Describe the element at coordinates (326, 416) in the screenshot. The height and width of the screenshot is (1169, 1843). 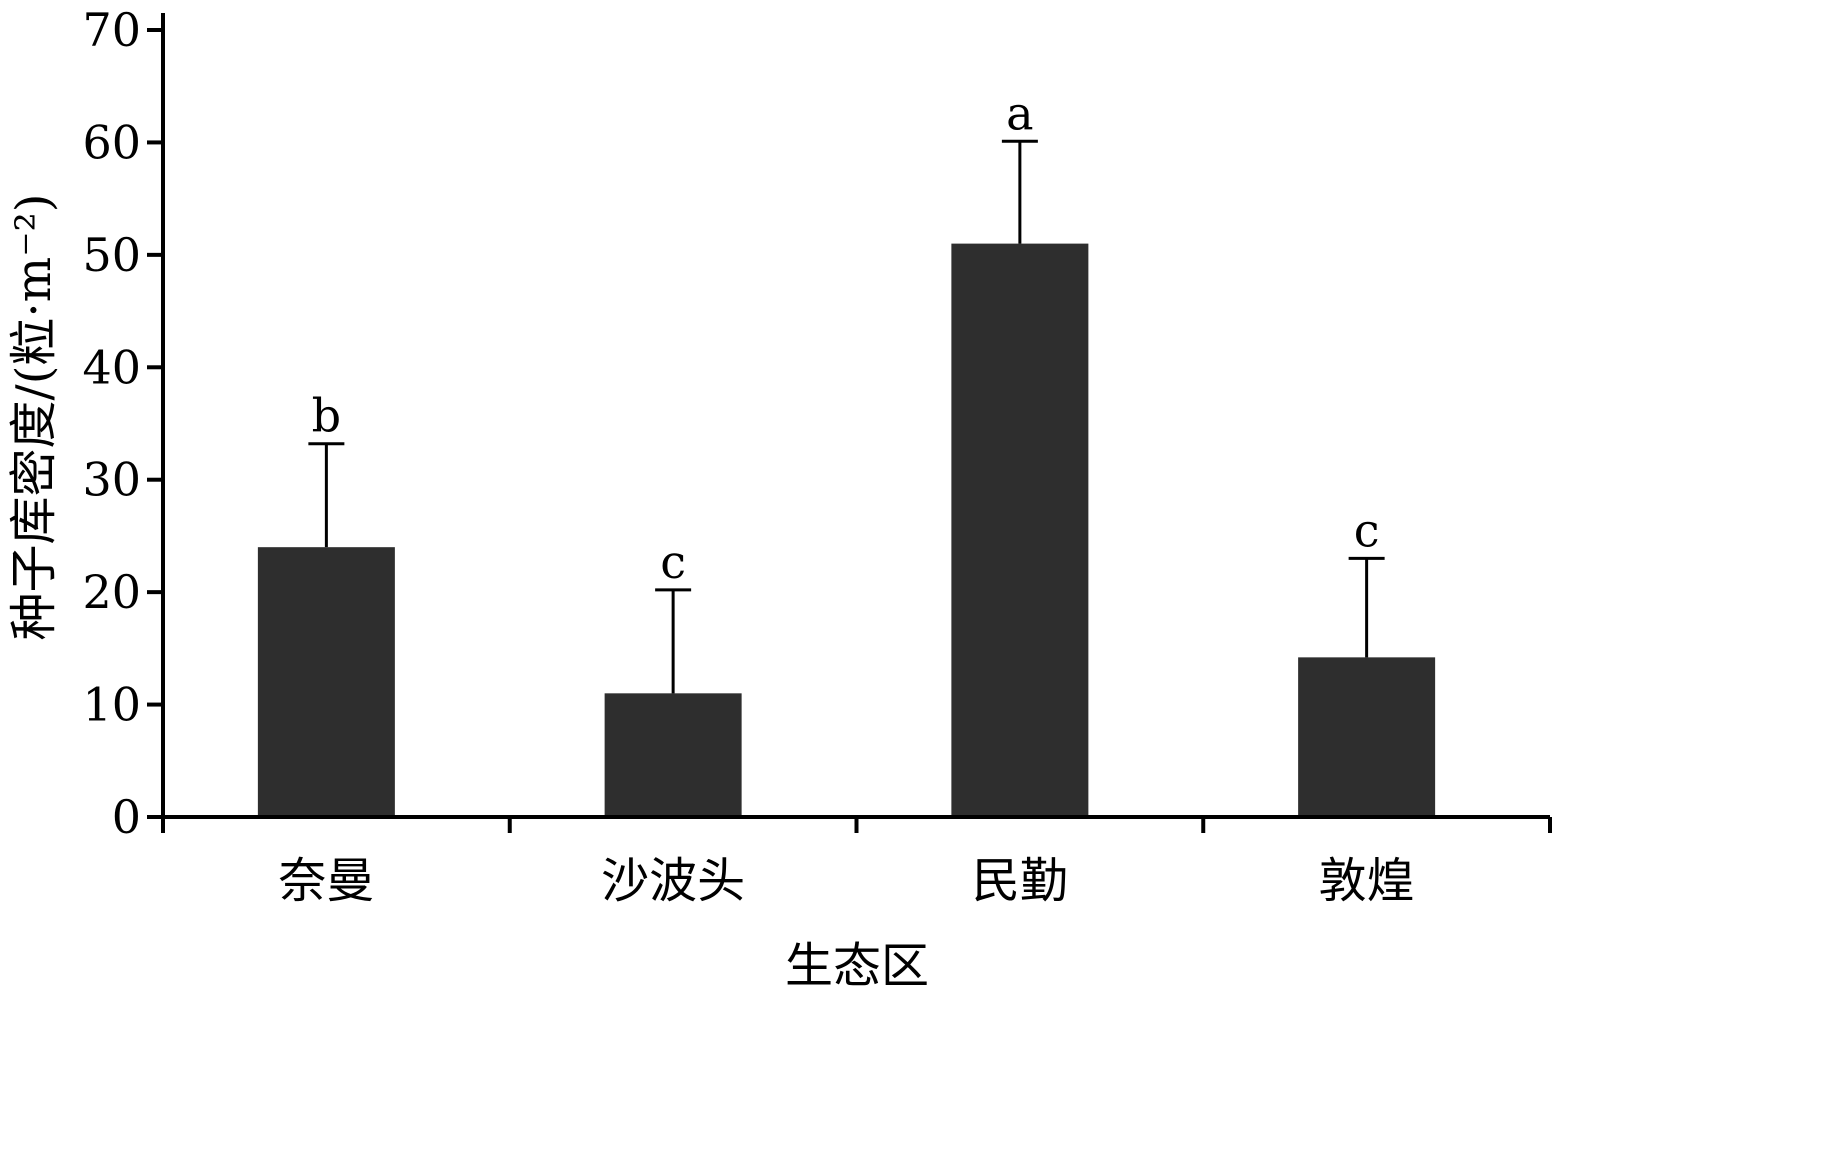
I see `significance-label-1: b` at that location.